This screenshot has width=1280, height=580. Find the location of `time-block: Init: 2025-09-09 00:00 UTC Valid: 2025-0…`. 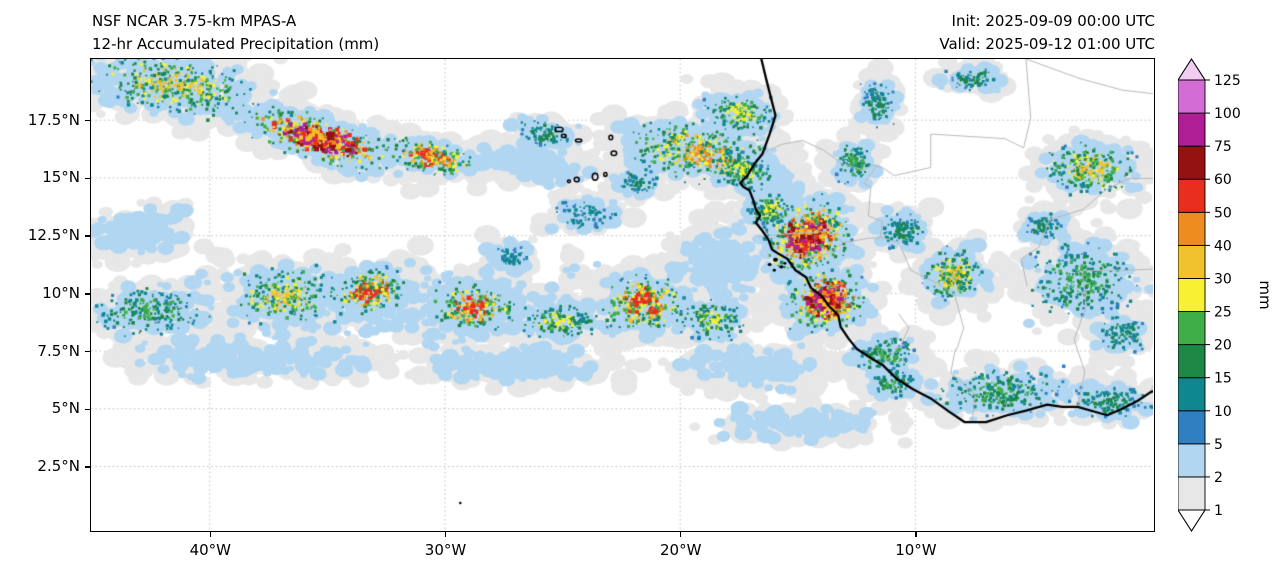

time-block: Init: 2025-09-09 00:00 UTC Valid: 2025-0… is located at coordinates (1047, 33).